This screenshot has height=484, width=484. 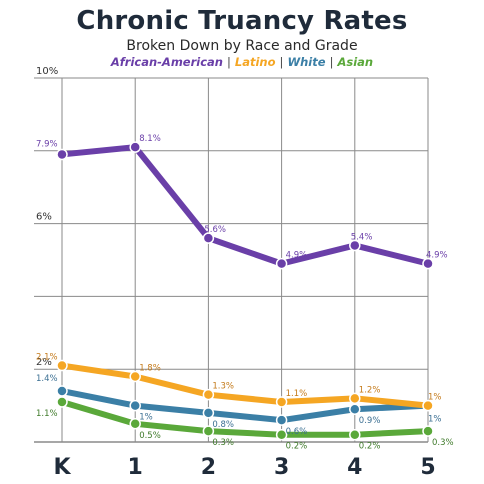 What do you see at coordinates (245, 406) in the screenshot?
I see `series-line-white` at bounding box center [245, 406].